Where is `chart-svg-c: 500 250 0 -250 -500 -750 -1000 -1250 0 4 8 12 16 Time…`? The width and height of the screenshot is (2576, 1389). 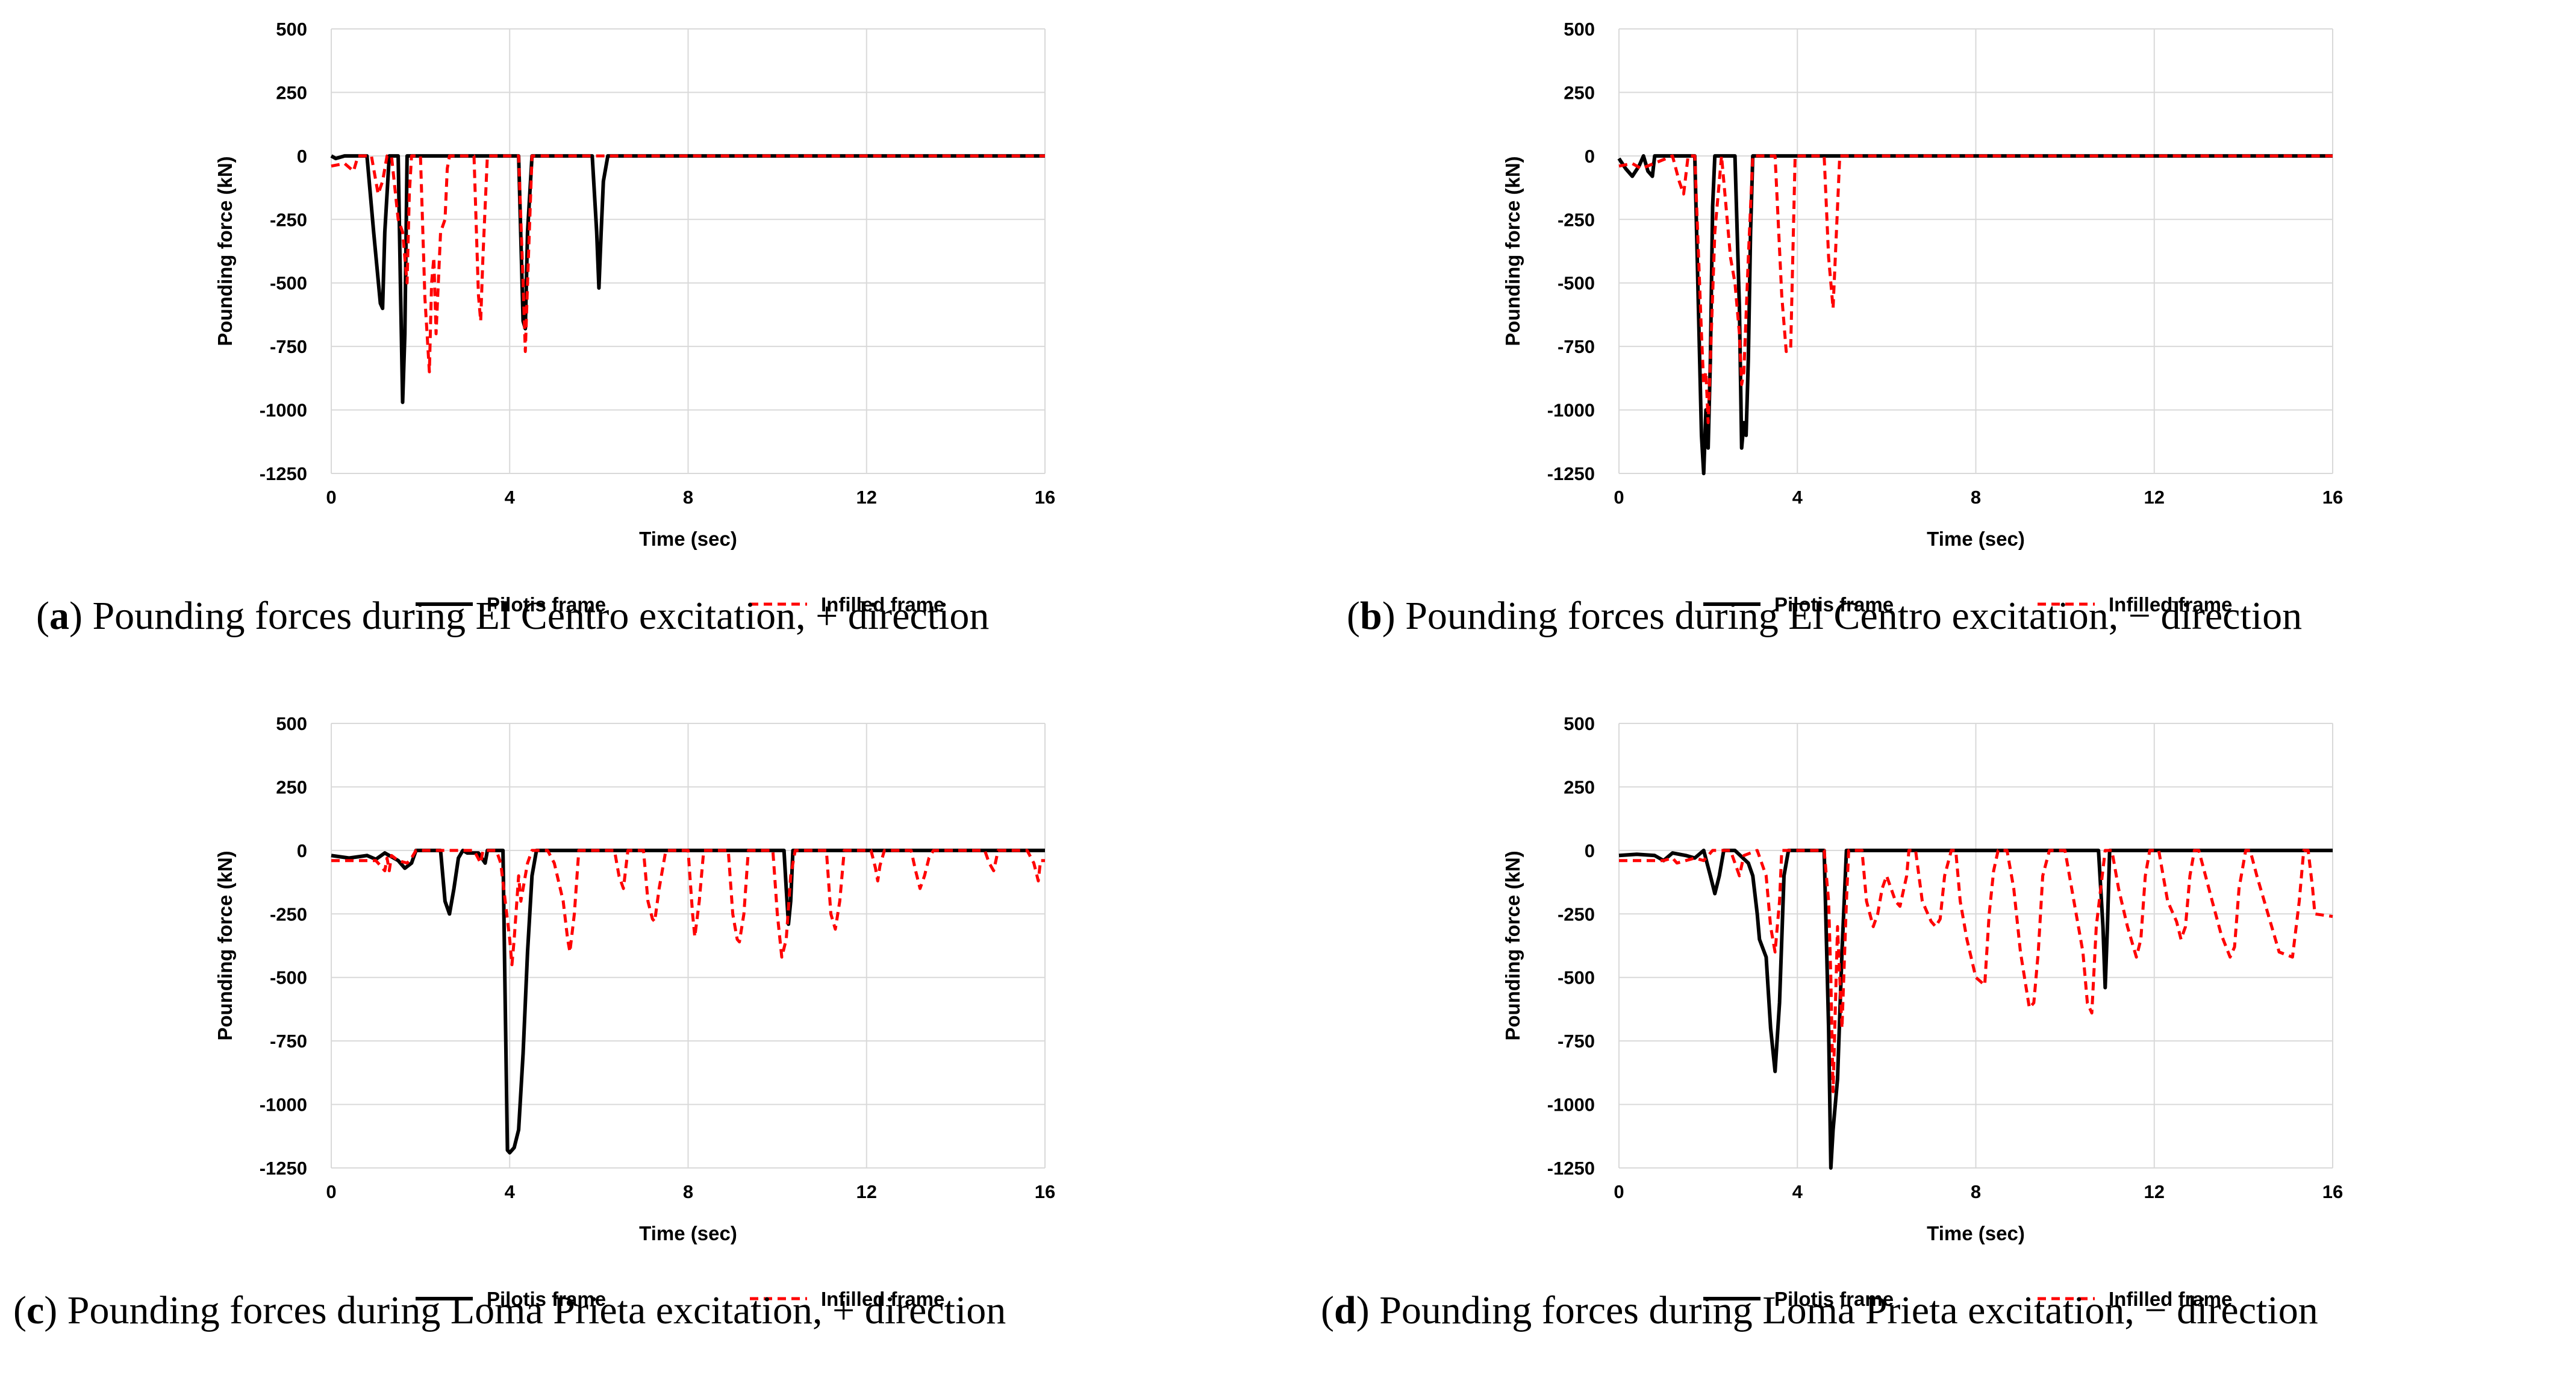
chart-svg-c: 500 250 0 -250 -500 -750 -1000 -1250 0 4 8 12 16 Time… is located at coordinates (634, 1011).